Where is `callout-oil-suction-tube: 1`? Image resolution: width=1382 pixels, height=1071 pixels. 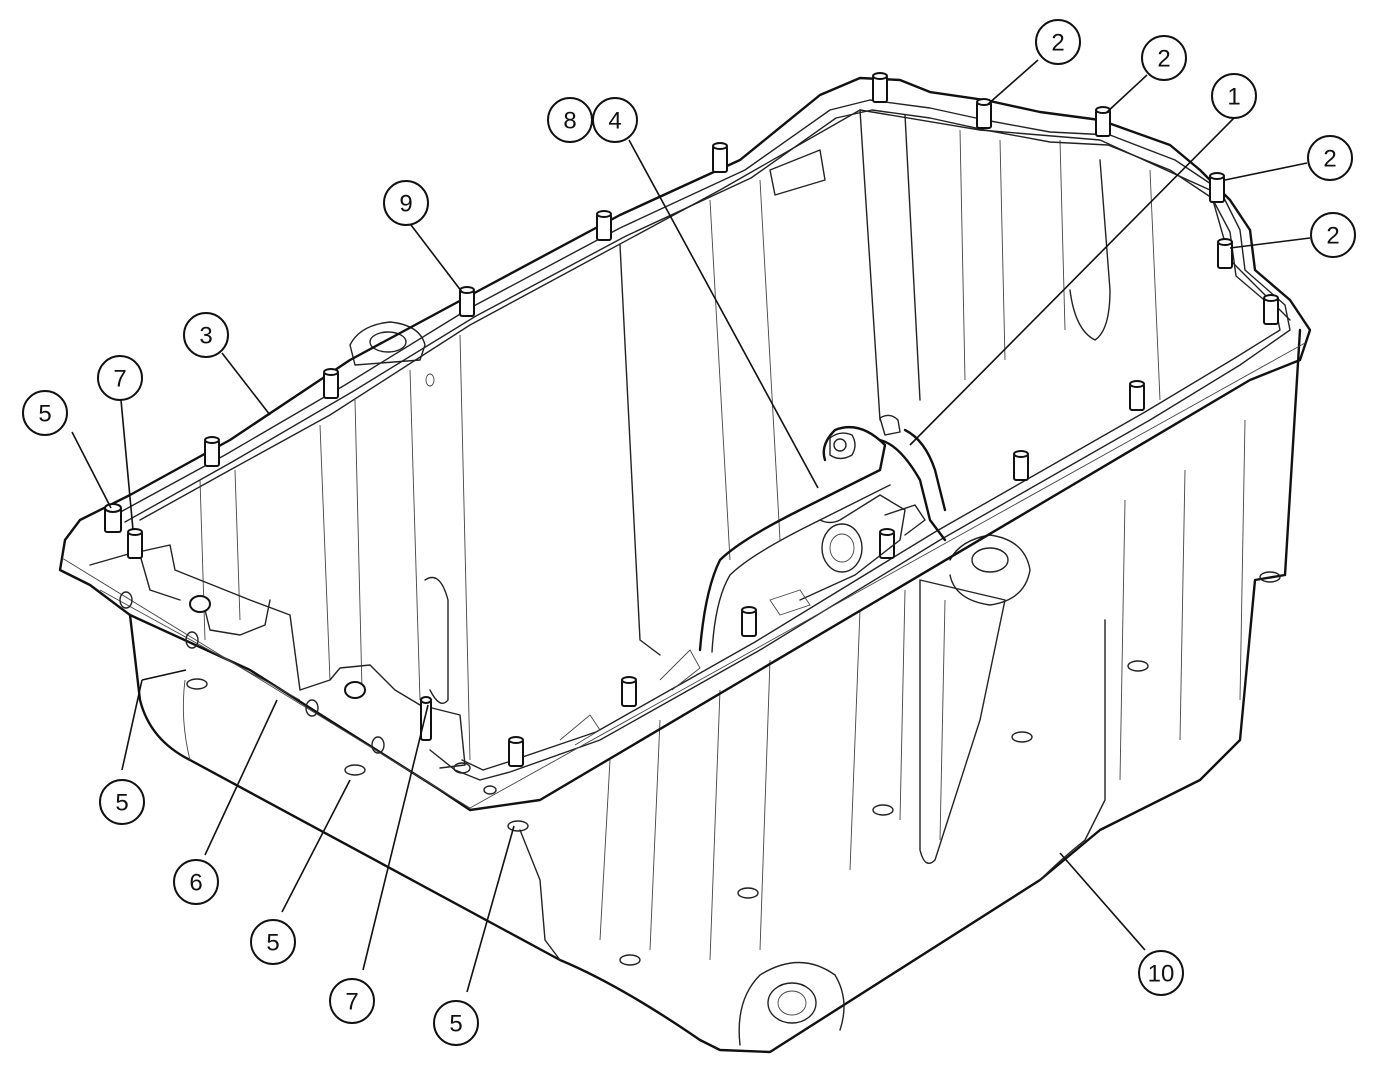 callout-oil-suction-tube: 1 is located at coordinates (1234, 96).